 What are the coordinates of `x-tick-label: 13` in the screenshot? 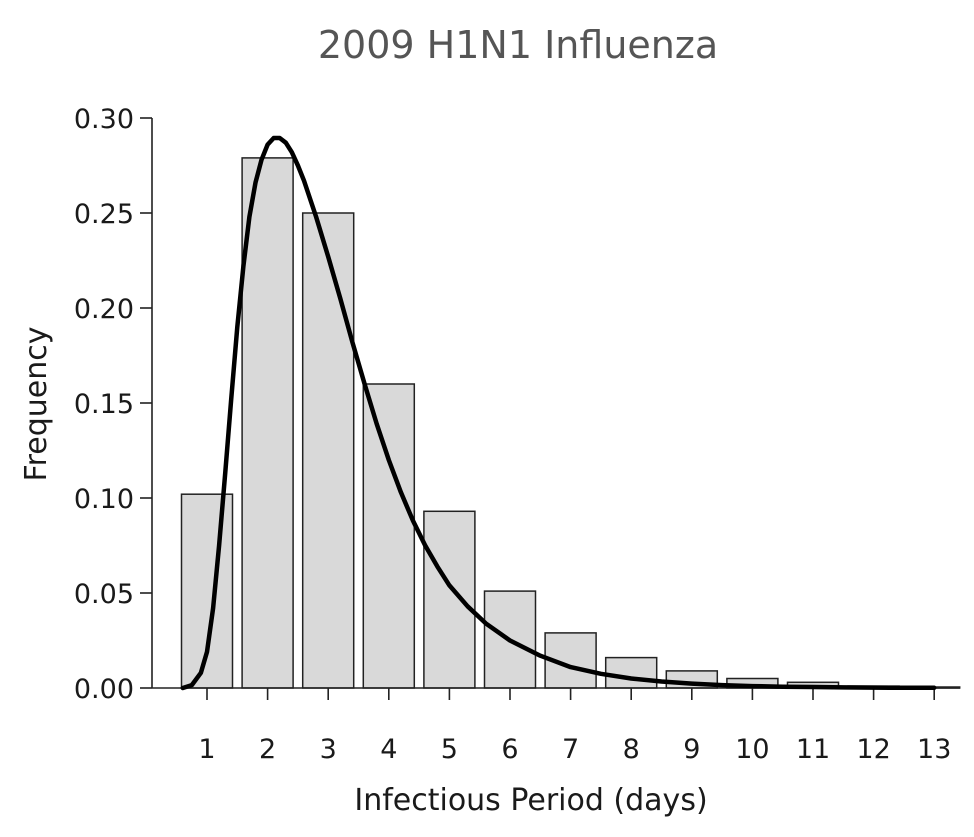 It's located at (934, 749).